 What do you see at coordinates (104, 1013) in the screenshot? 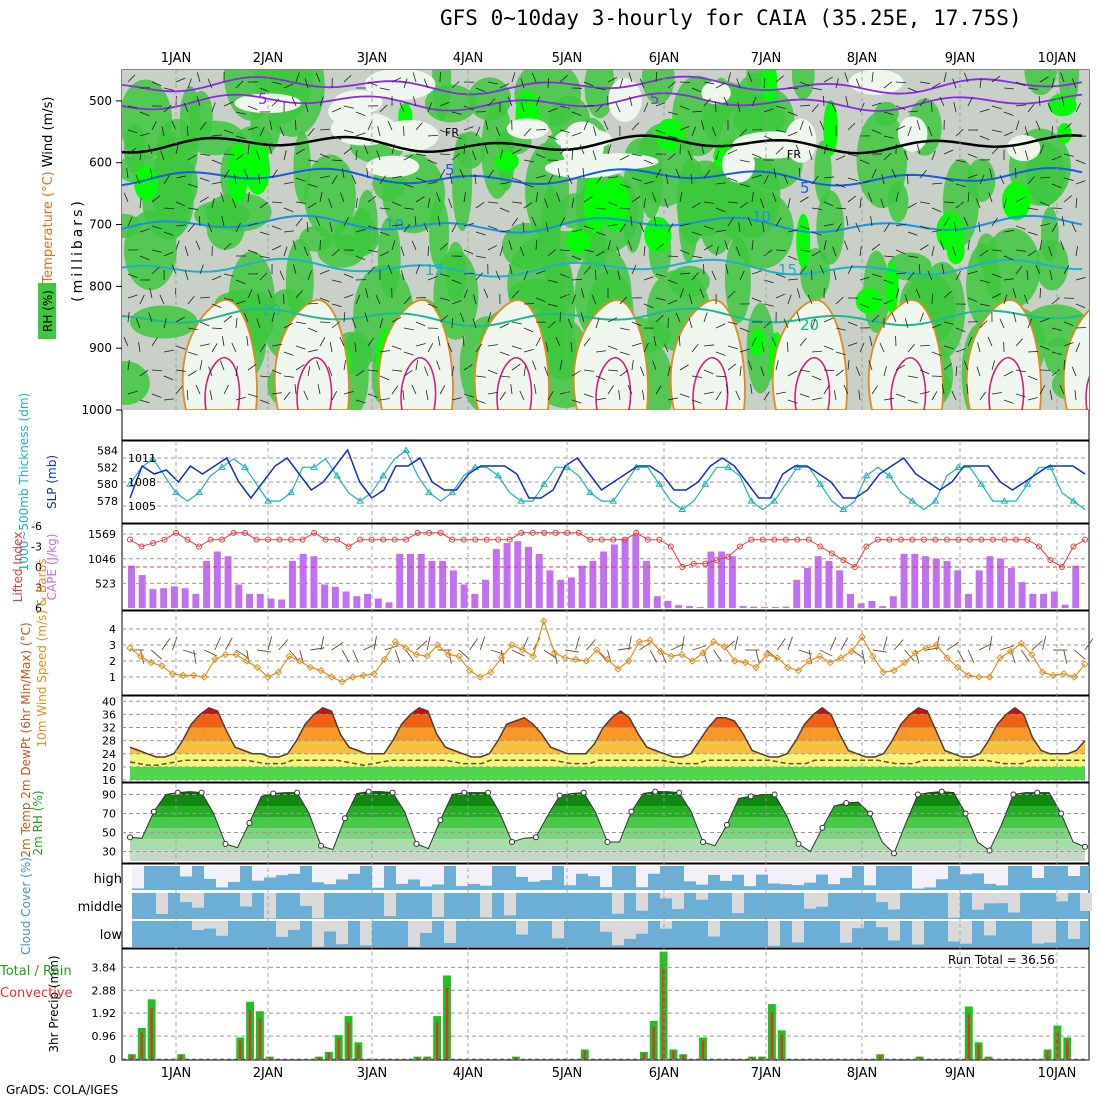
I see `precip-tick-label: 1.92` at bounding box center [104, 1013].